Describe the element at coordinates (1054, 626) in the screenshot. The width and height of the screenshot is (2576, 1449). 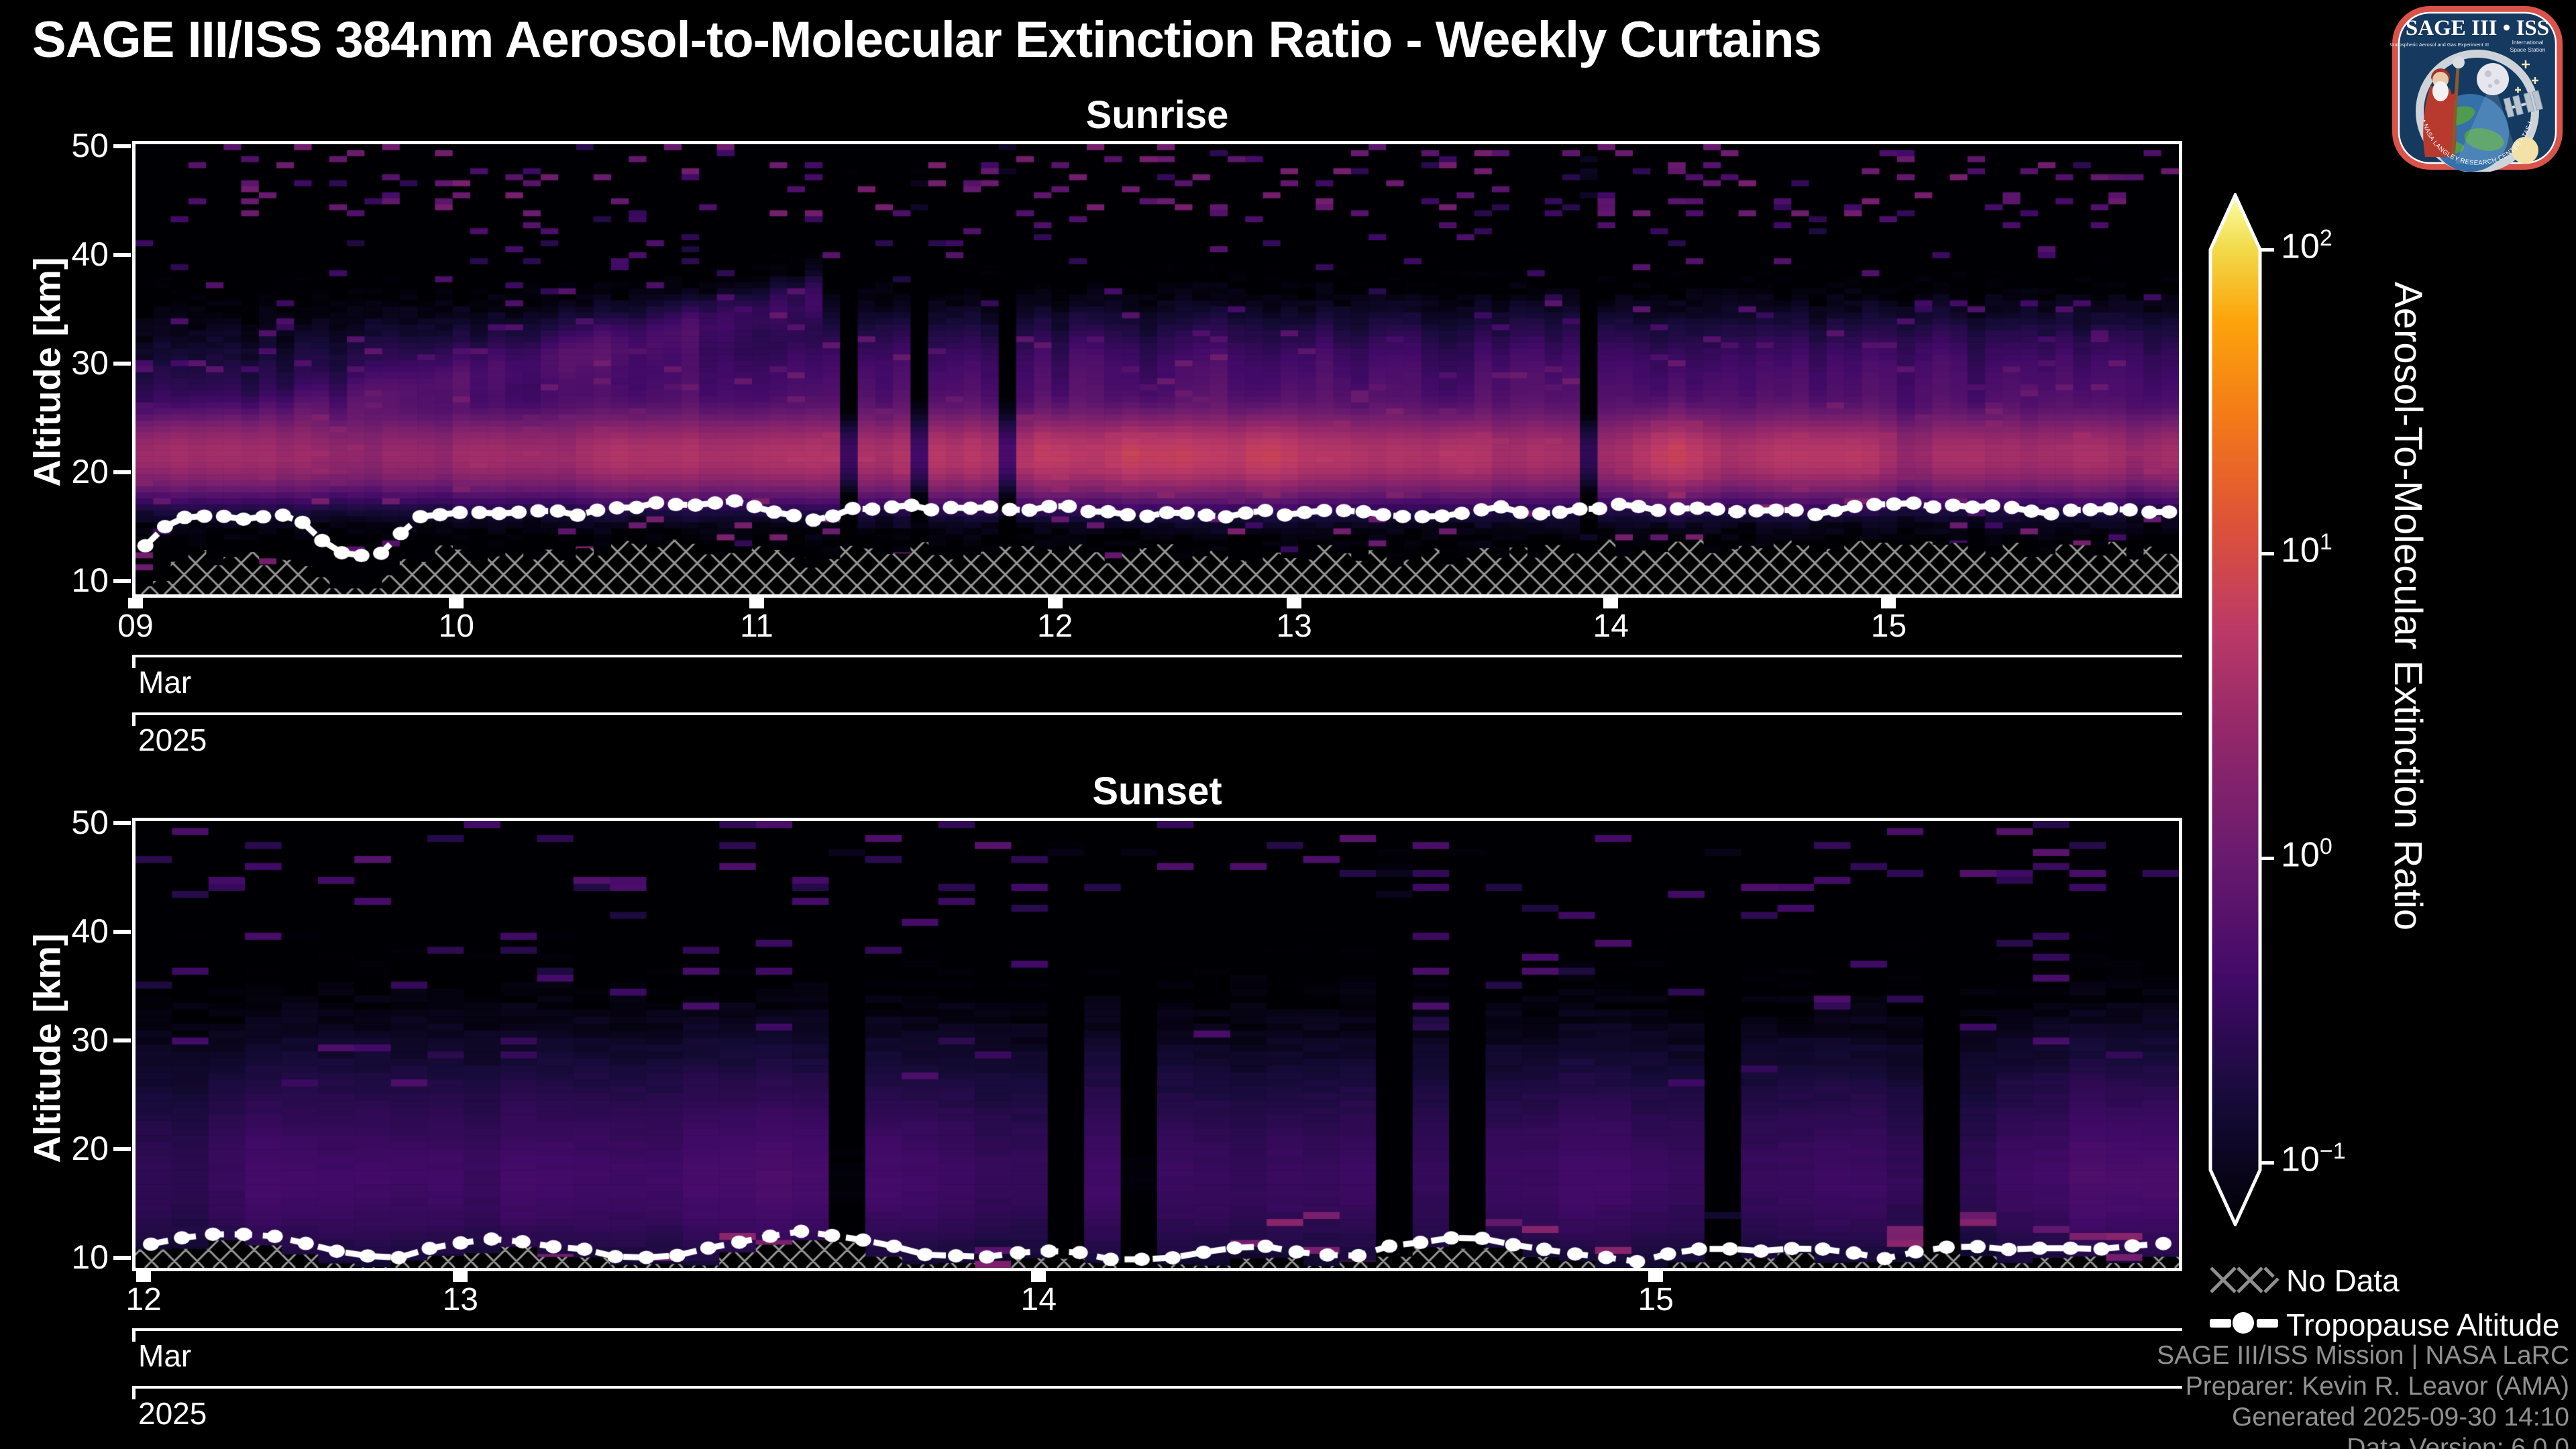
I see `sunrise-xtick-label-12: 12` at that location.